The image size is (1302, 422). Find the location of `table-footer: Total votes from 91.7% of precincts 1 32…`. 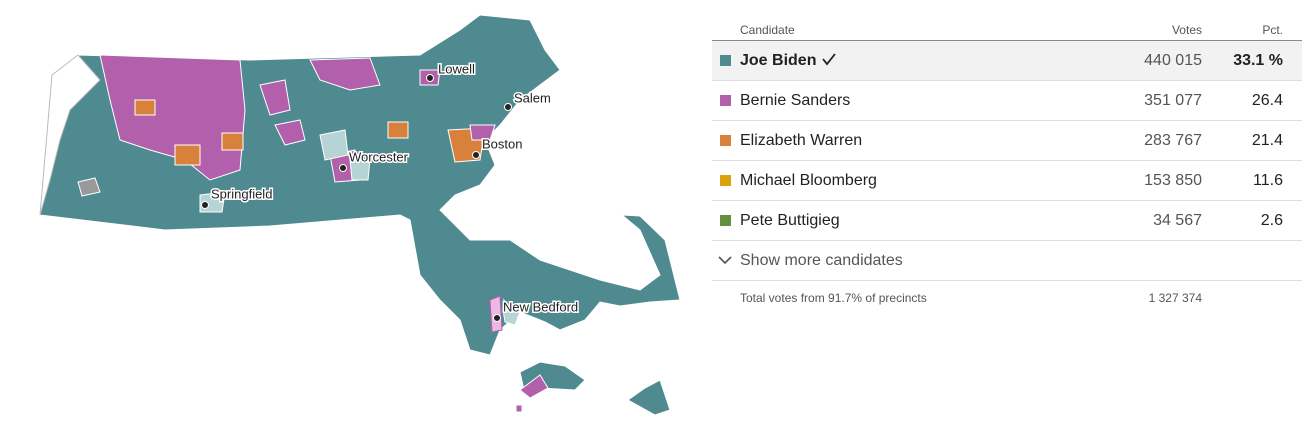

table-footer: Total votes from 91.7% of precincts 1 32… is located at coordinates (1007, 298).